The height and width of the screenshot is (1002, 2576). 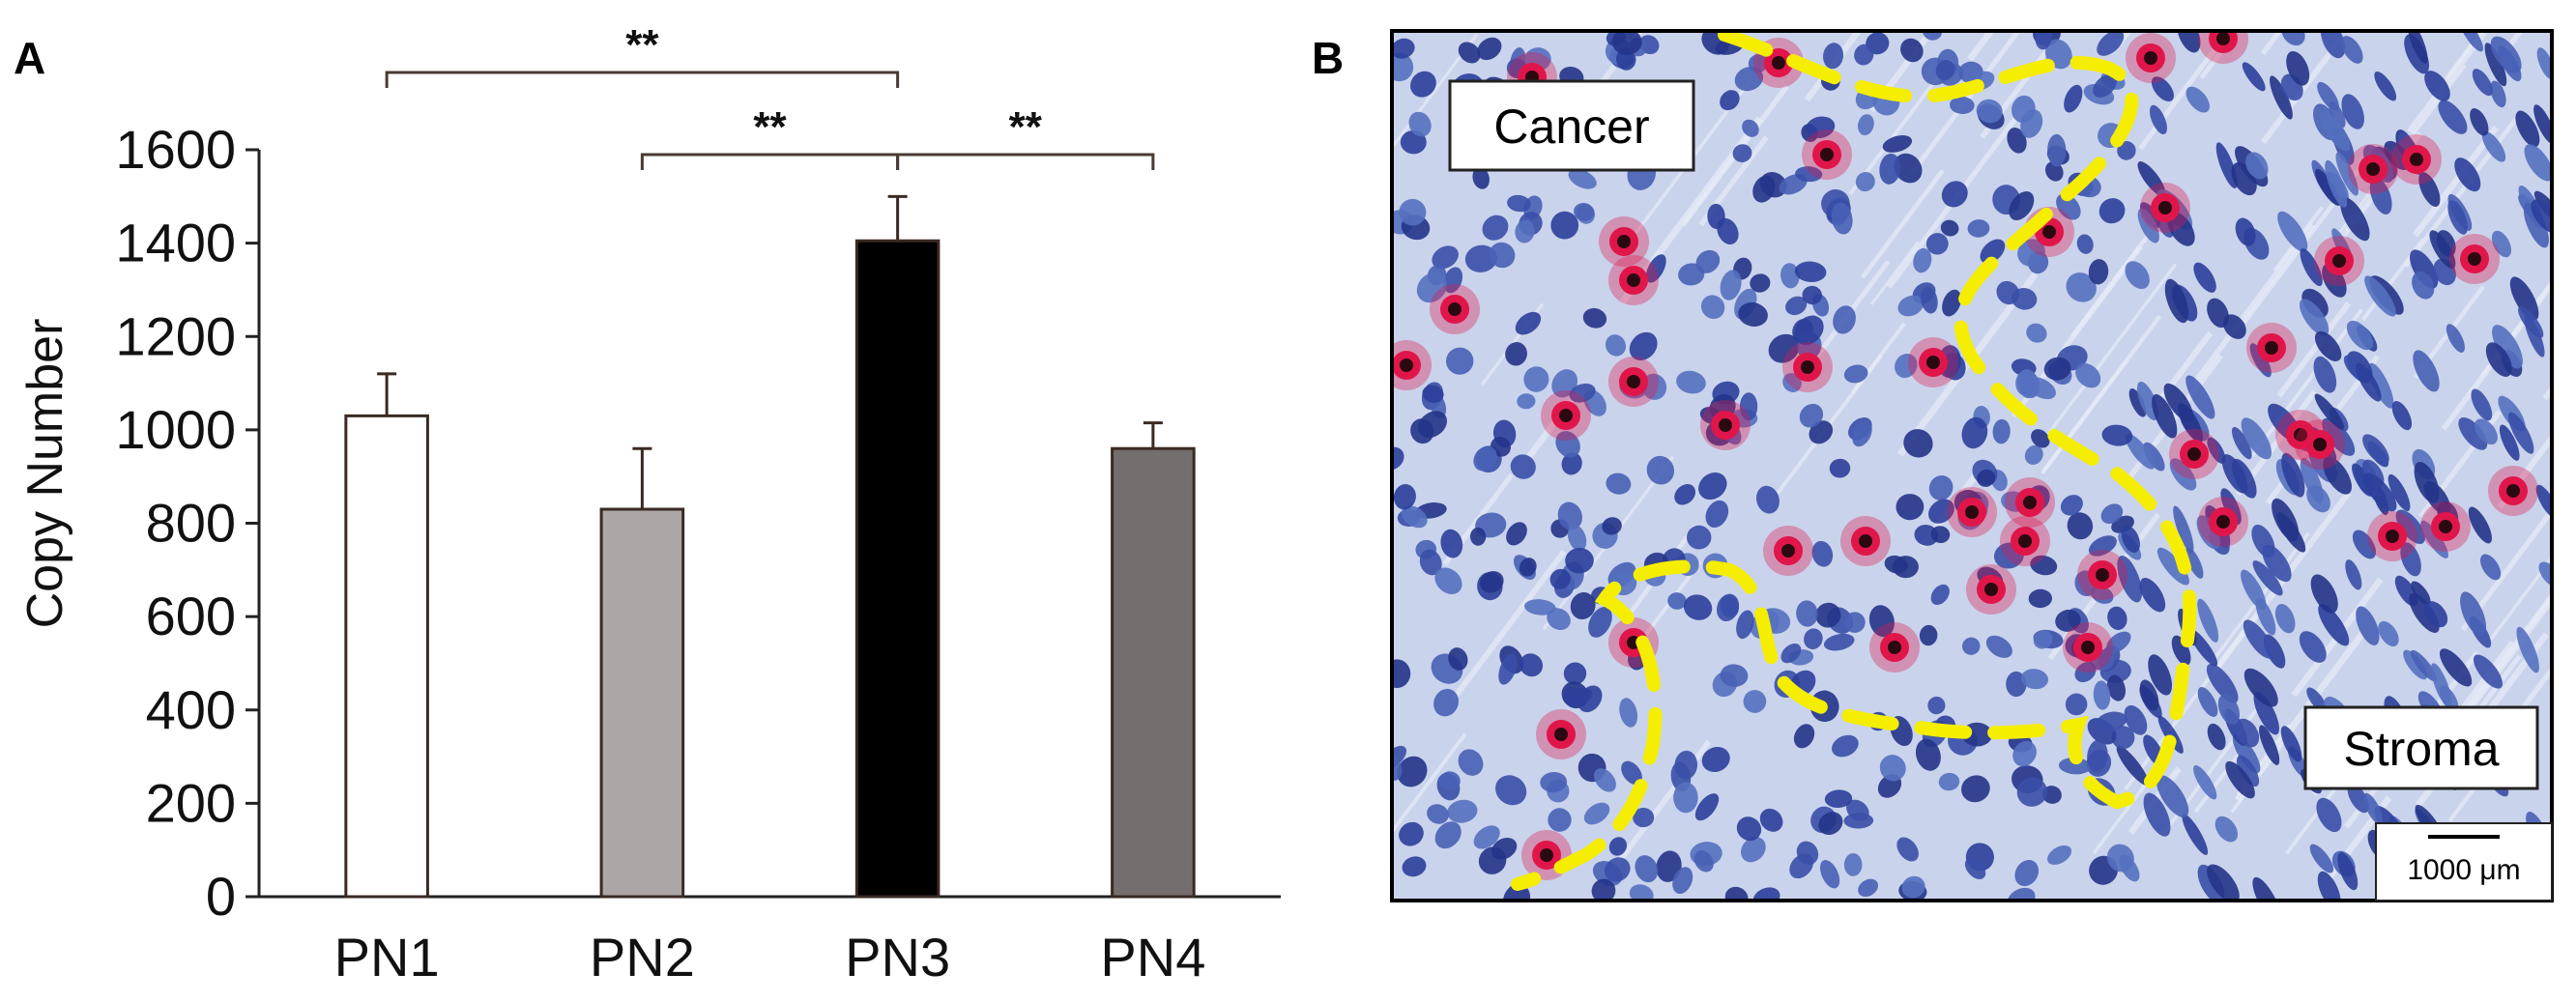 What do you see at coordinates (221, 896) in the screenshot?
I see `y-tick-label: 0` at bounding box center [221, 896].